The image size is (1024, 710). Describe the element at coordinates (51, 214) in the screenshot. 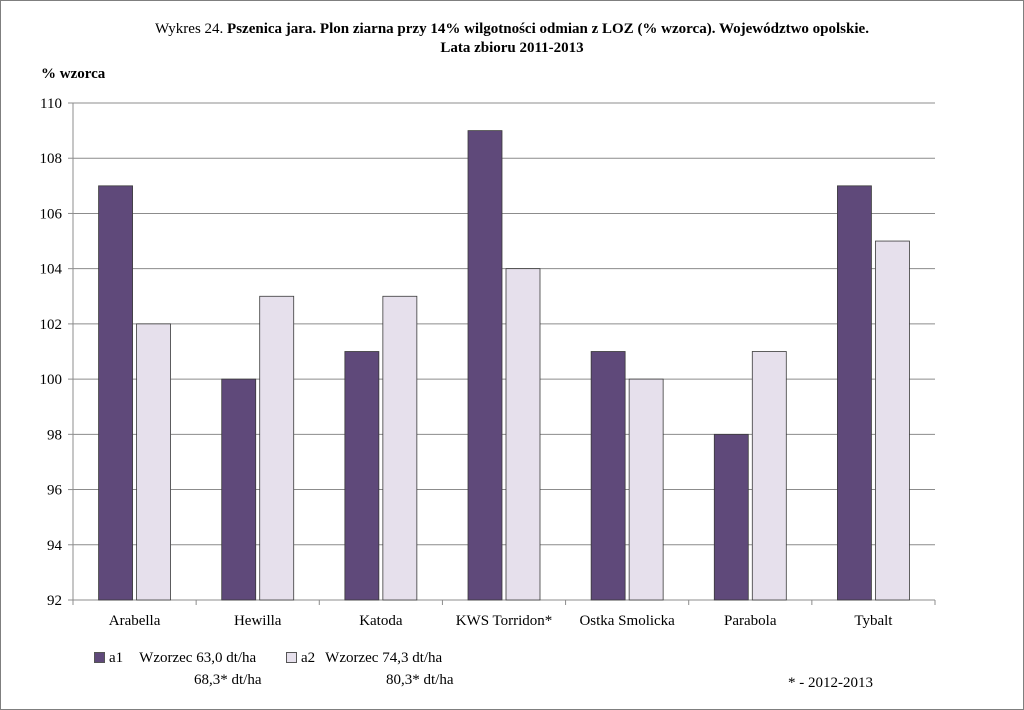

I see `y-tick-label: 106` at that location.